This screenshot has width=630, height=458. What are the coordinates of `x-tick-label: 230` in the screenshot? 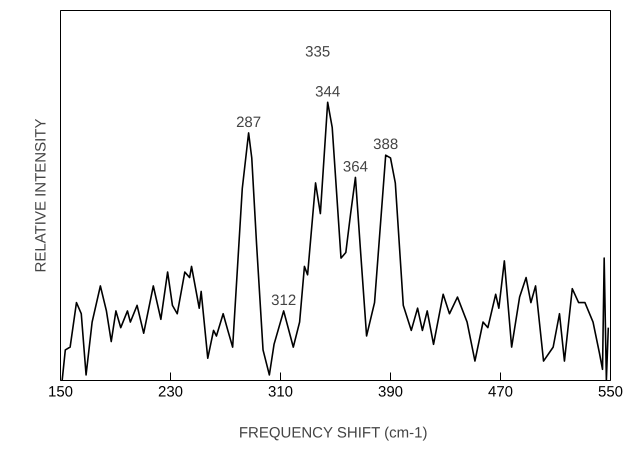 It's located at (171, 392).